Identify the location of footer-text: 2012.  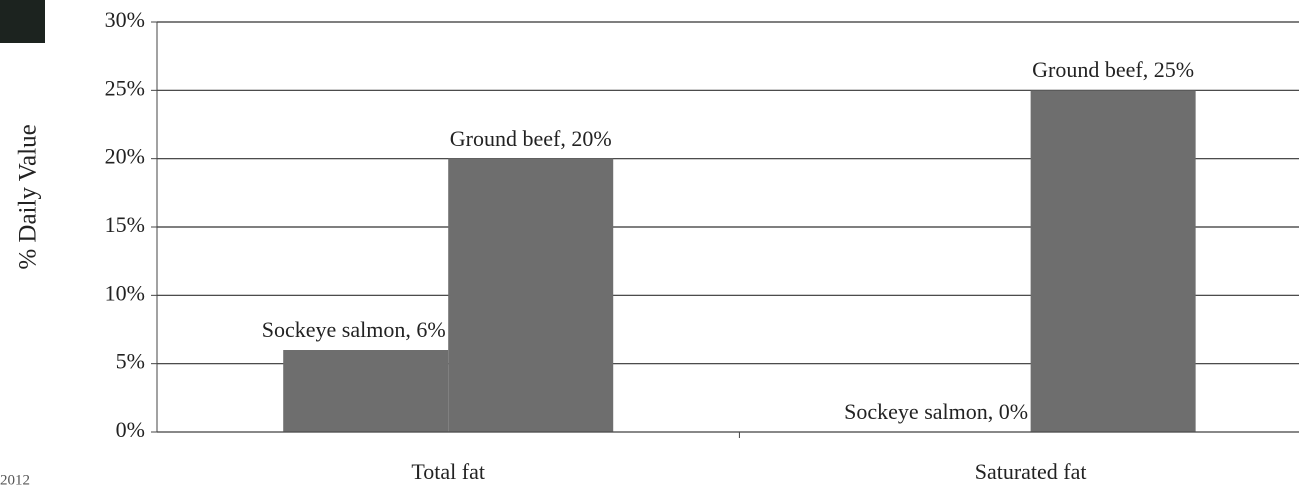
(15, 480).